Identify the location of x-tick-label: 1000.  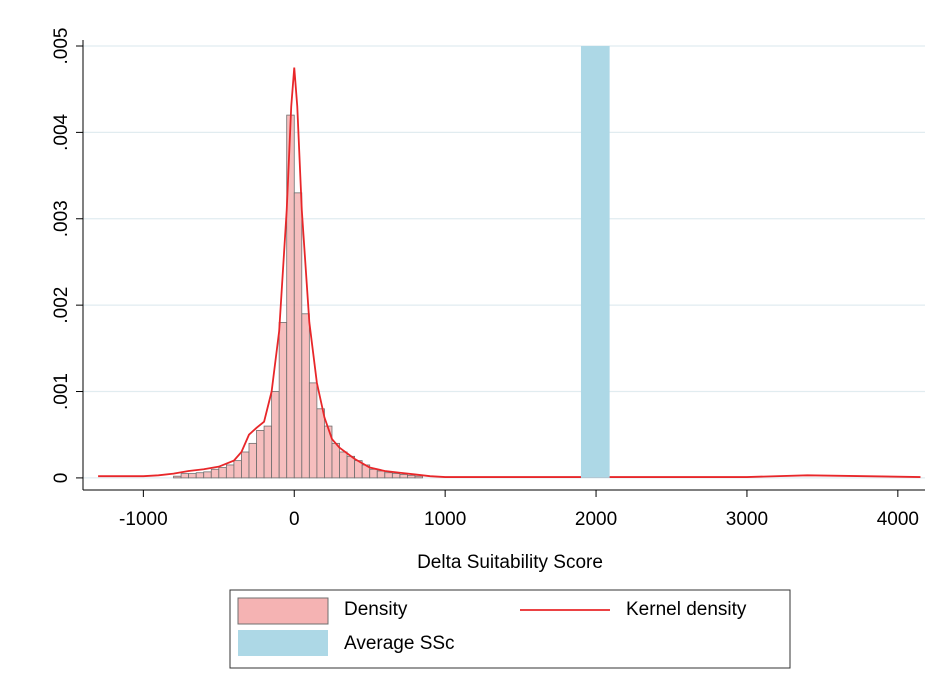
(445, 519).